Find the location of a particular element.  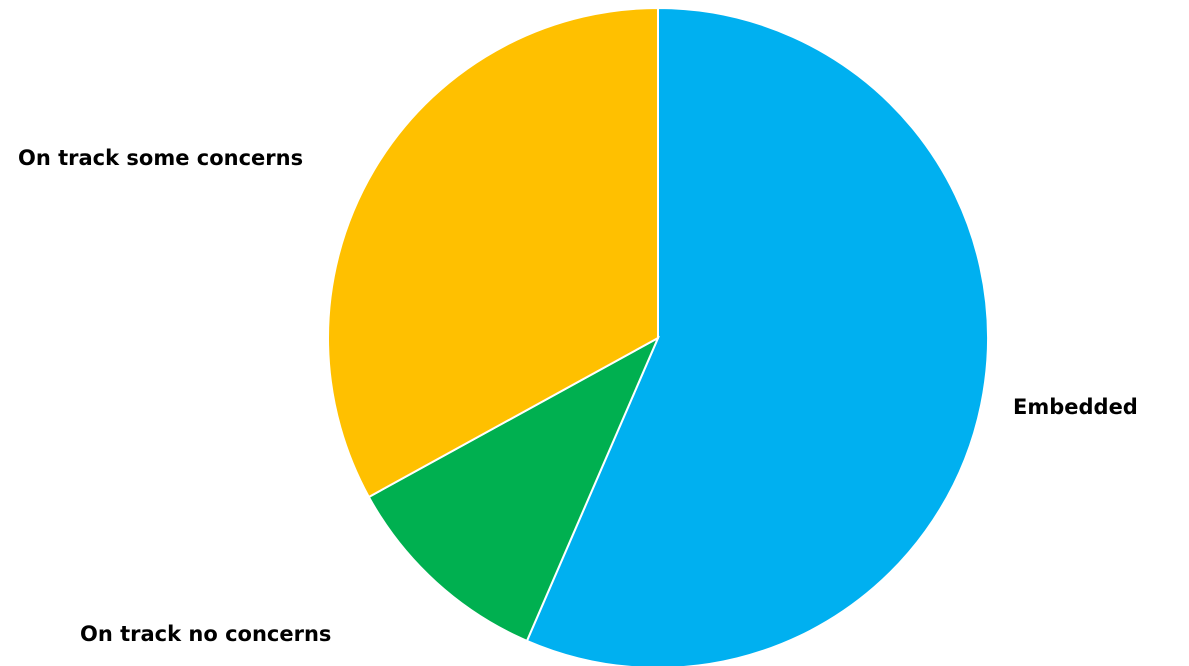

slice-label-embedded: Embedded is located at coordinates (1075, 407).